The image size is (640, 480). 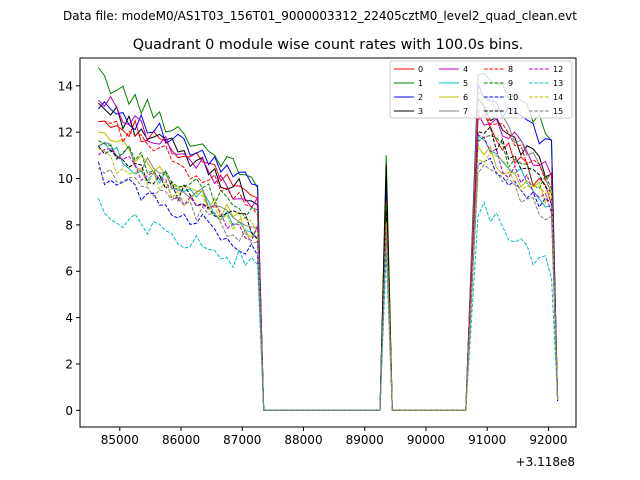 What do you see at coordinates (513, 111) in the screenshot?
I see `legend-label-11: 11` at bounding box center [513, 111].